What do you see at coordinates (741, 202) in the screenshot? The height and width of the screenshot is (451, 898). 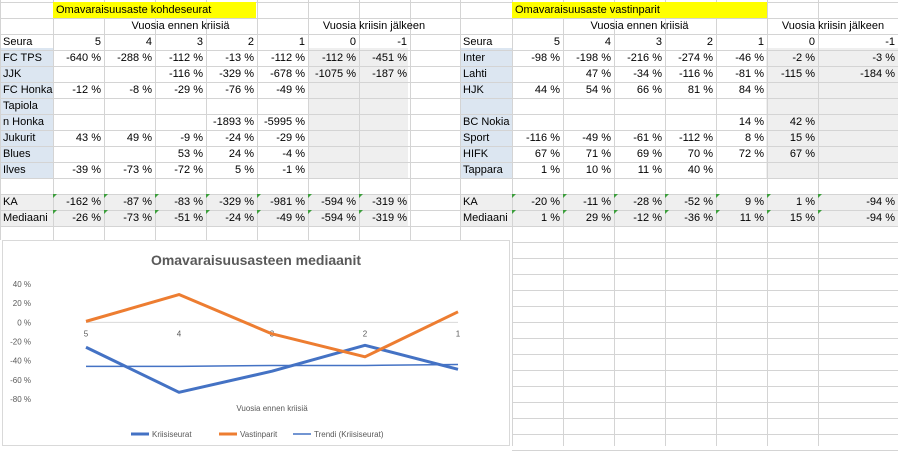 I see `right-ka-cell: 9 %` at bounding box center [741, 202].